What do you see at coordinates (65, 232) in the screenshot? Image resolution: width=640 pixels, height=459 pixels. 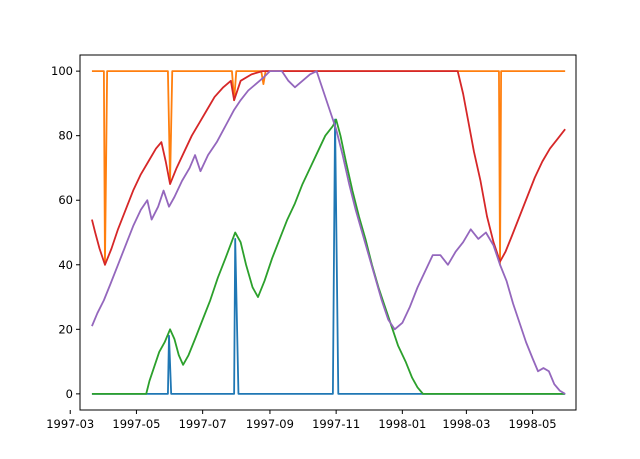 I see `y-axis: 0 20 40 60 80 100` at bounding box center [65, 232].